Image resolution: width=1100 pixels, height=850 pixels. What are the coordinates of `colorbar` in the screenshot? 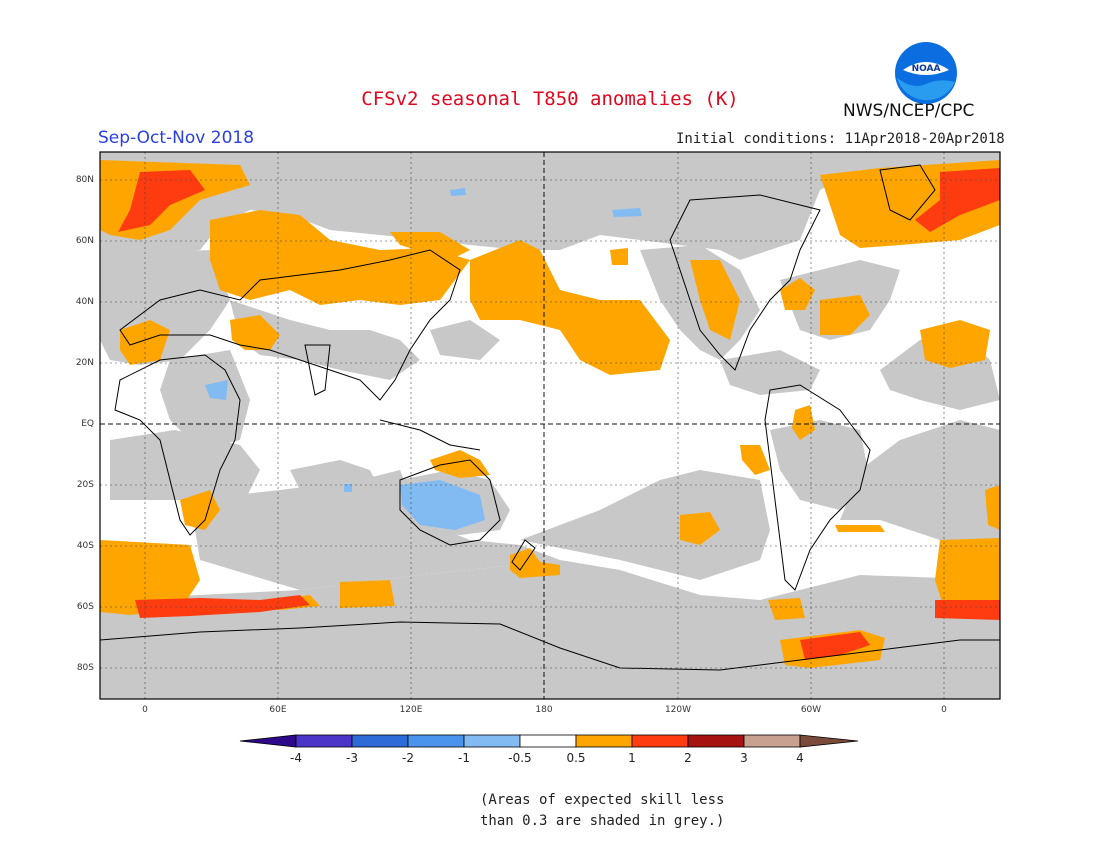 It's located at (549, 741).